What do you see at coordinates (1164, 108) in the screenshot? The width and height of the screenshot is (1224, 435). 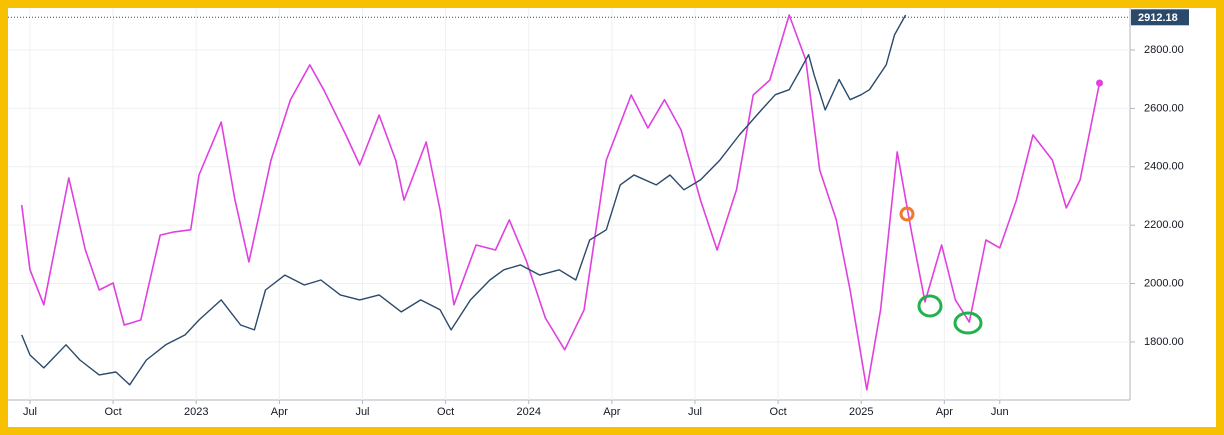 I see `y-tick-label: 2600.00` at bounding box center [1164, 108].